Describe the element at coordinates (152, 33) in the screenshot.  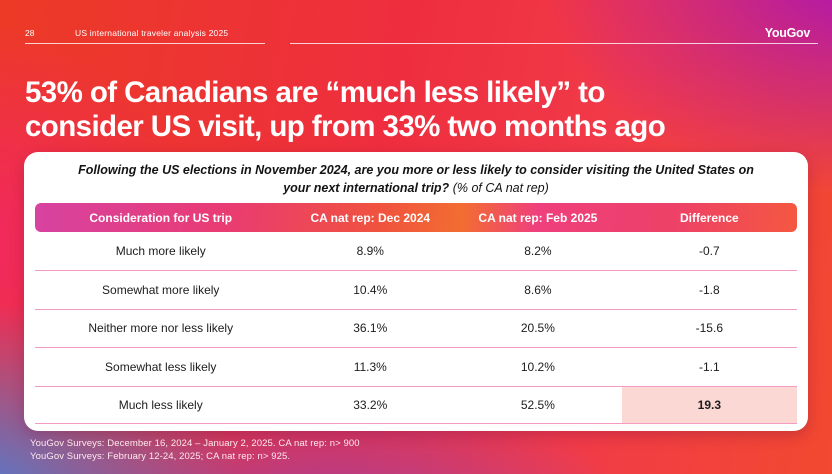
I see `report-title: US international traveler analysis 2025` at that location.